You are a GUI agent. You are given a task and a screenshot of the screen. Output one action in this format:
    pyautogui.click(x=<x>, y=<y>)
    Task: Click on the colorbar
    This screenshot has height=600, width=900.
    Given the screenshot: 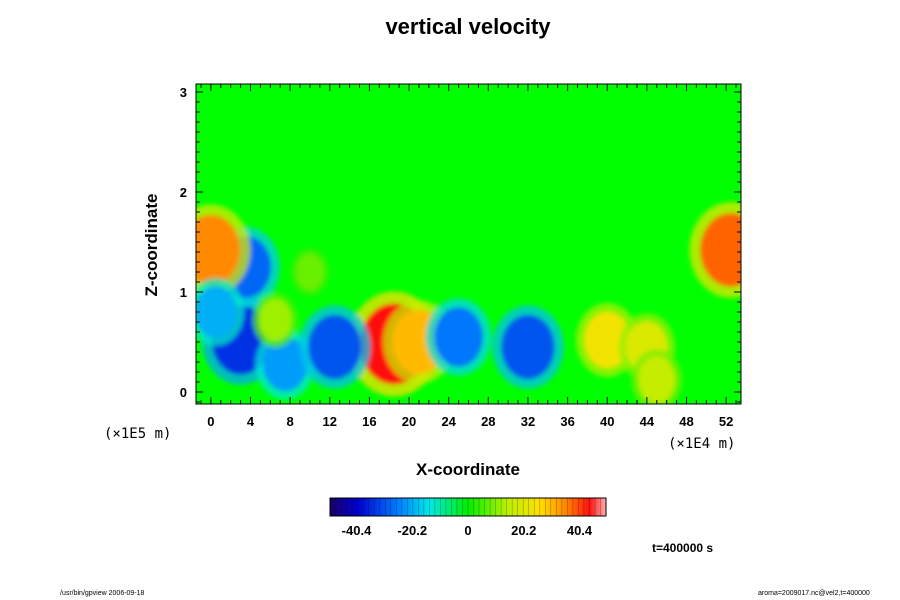 What is the action you would take?
    pyautogui.click(x=468, y=507)
    